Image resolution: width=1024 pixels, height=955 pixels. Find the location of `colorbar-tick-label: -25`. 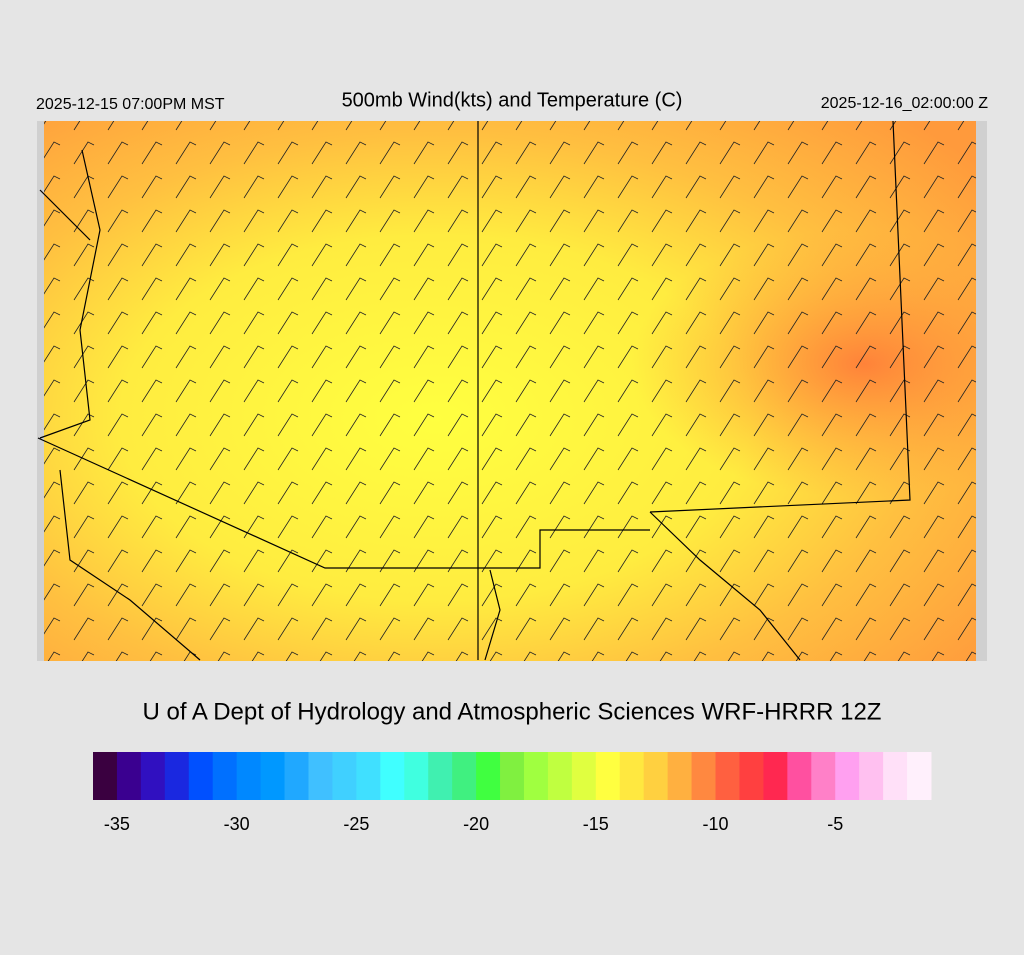

colorbar-tick-label: -25 is located at coordinates (356, 824).